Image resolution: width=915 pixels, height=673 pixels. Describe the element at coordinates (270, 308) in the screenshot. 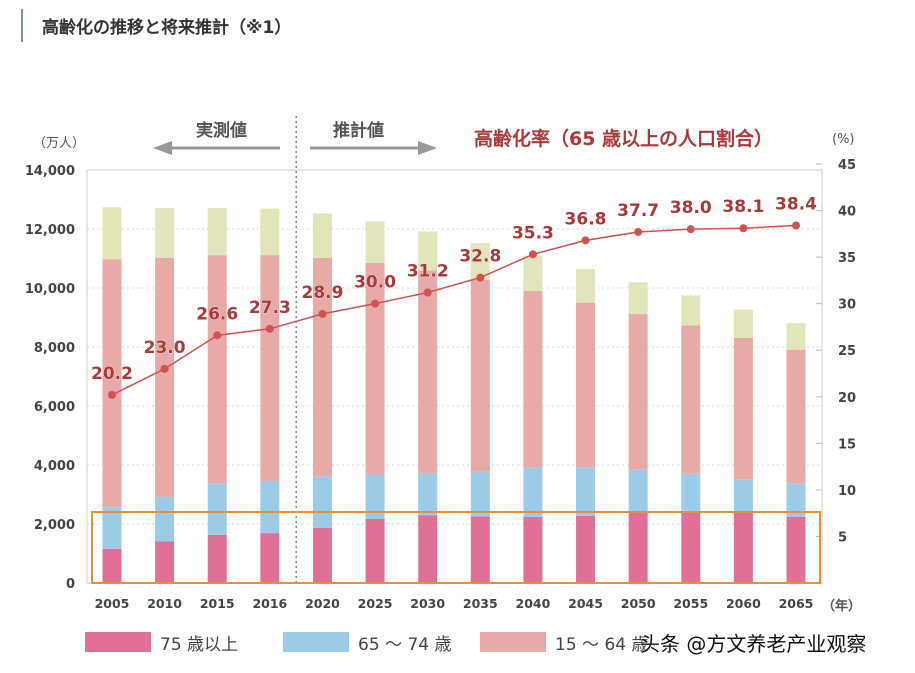

I see `aging-rate-label: 27.3` at that location.